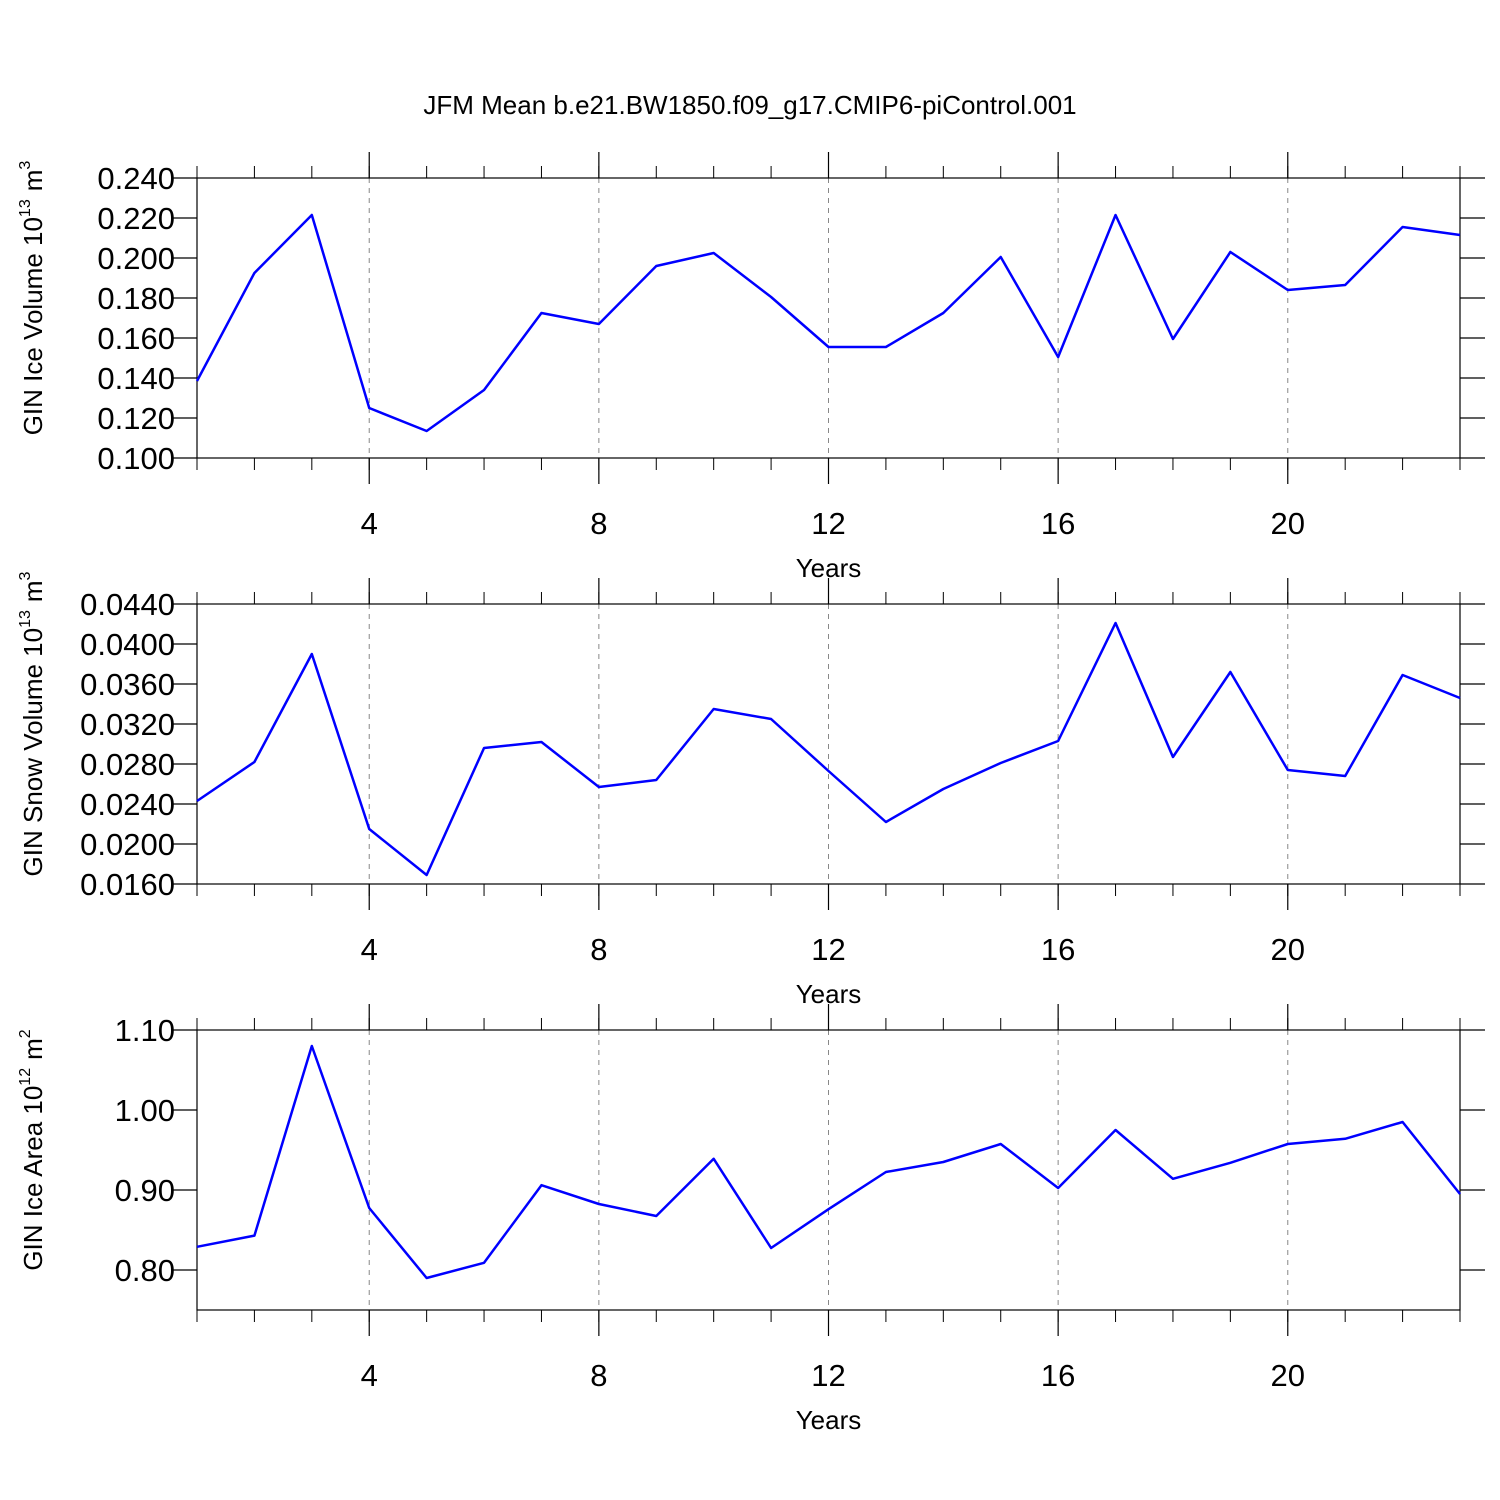 The width and height of the screenshot is (1500, 1500). What do you see at coordinates (33, 752) in the screenshot?
I see `y-label-text: GIN Snow Volume 10` at bounding box center [33, 752].